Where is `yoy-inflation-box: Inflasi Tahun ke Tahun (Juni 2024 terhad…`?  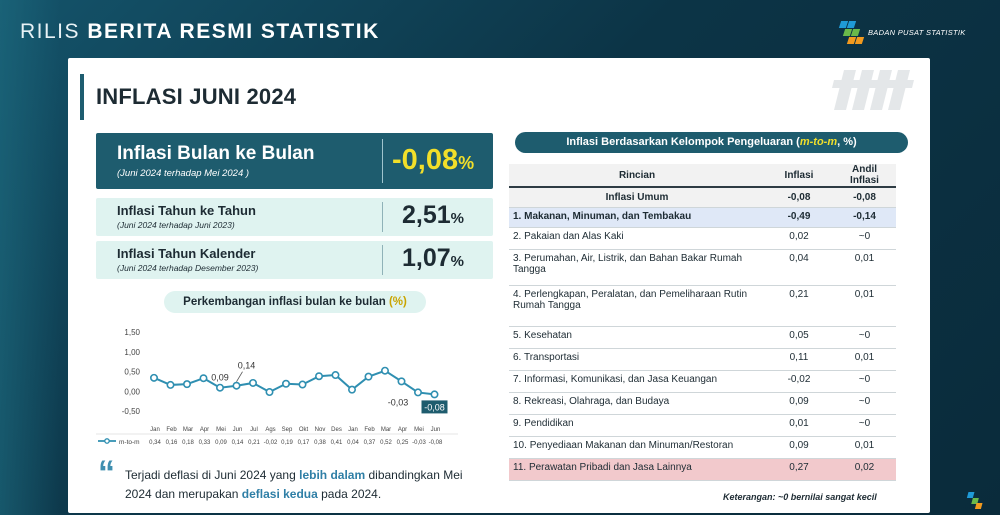 yoy-inflation-box: Inflasi Tahun ke Tahun (Juni 2024 terhad… is located at coordinates (294, 217).